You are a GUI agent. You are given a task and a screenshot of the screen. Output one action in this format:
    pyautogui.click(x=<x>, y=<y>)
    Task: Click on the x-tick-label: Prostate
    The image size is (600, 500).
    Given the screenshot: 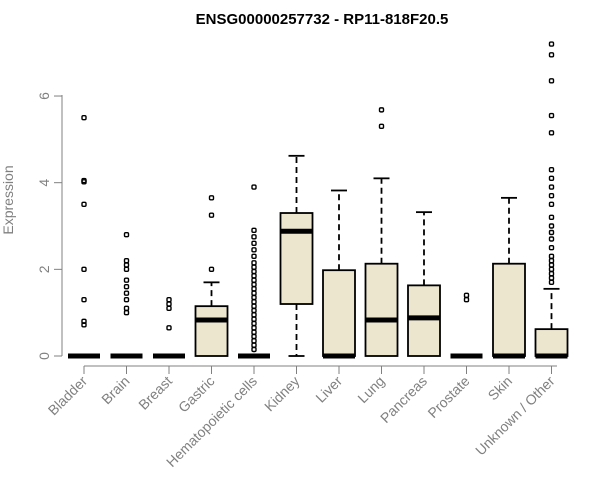 What is the action you would take?
    pyautogui.click(x=448, y=397)
    